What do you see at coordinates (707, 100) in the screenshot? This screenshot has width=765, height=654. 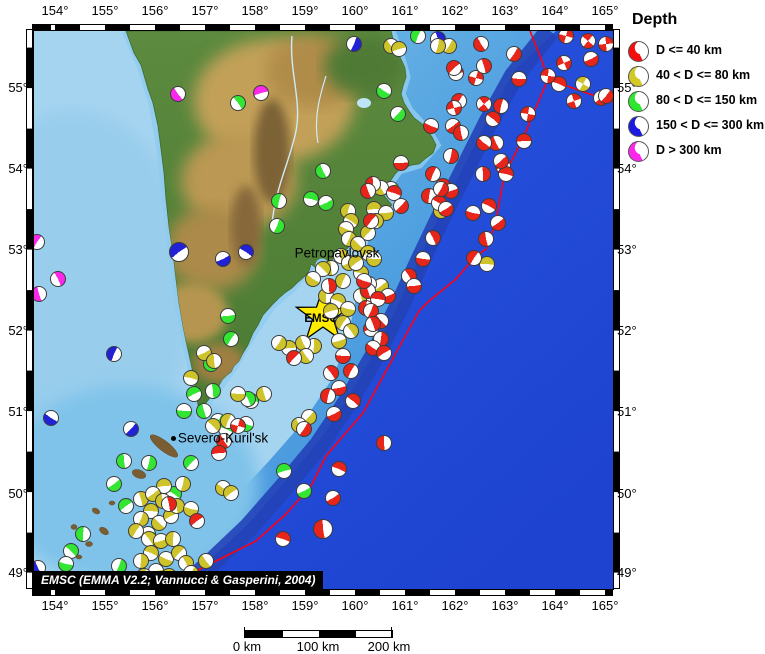 I see `legend-depth-label: 80 < D <= 150 km` at bounding box center [707, 100].